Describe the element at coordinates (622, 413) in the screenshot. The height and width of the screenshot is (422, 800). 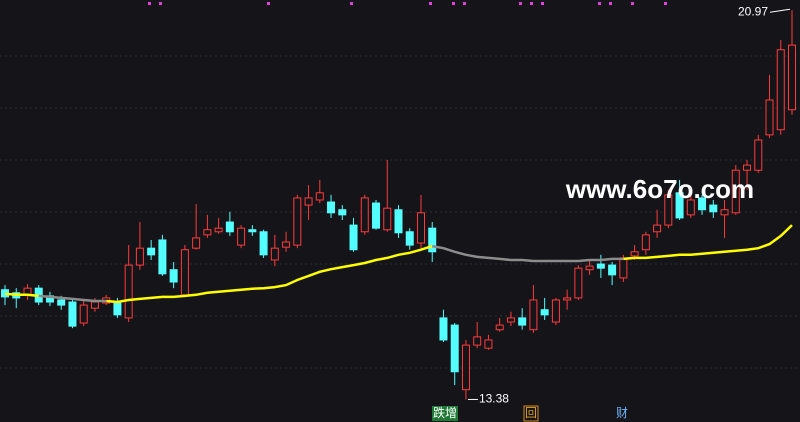
I see `marker: 财` at that location.